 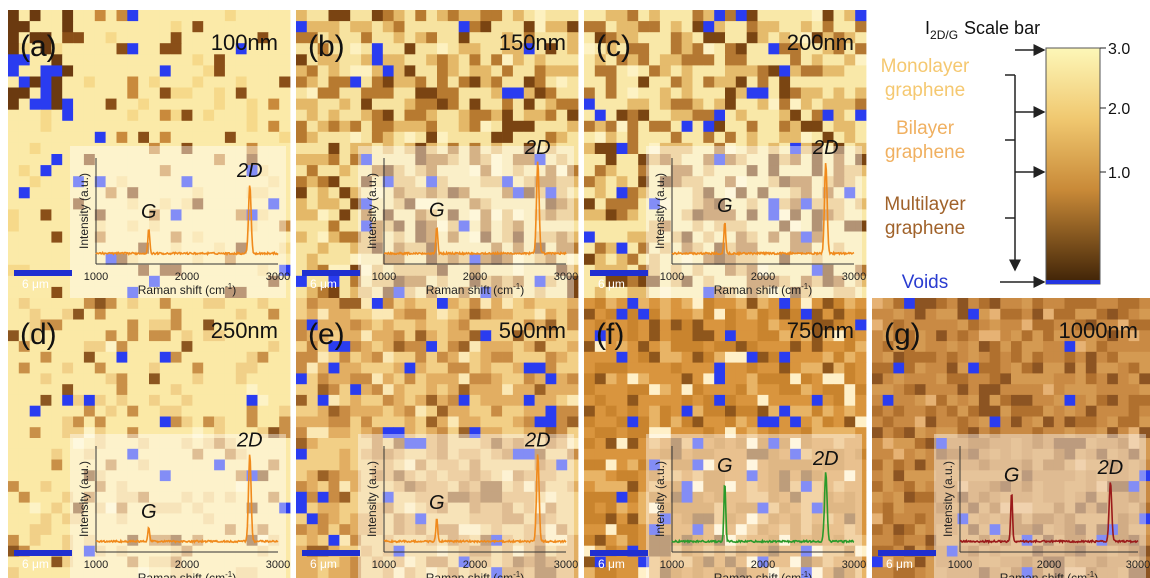 What do you see at coordinates (566, 565) in the screenshot?
I see `inset-x-tick-label: 3000` at bounding box center [566, 565].